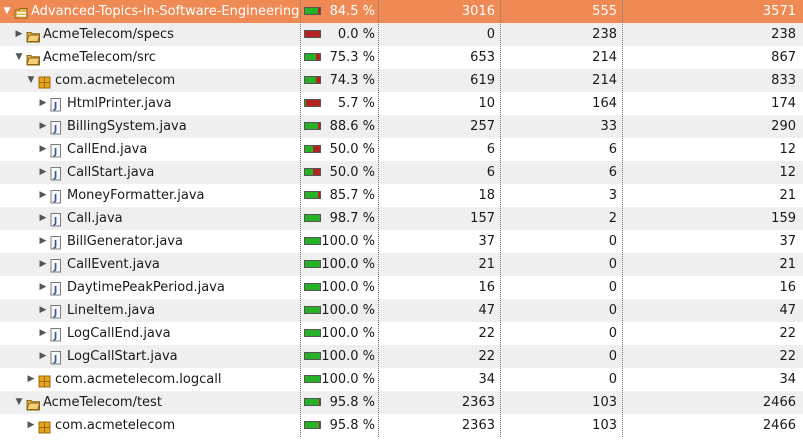 Image resolution: width=803 pixels, height=440 pixels. I want to click on tree-row: ▶ J DaytimePeakPeriod.java 100.0 % 16 0 16, so click(401, 287).